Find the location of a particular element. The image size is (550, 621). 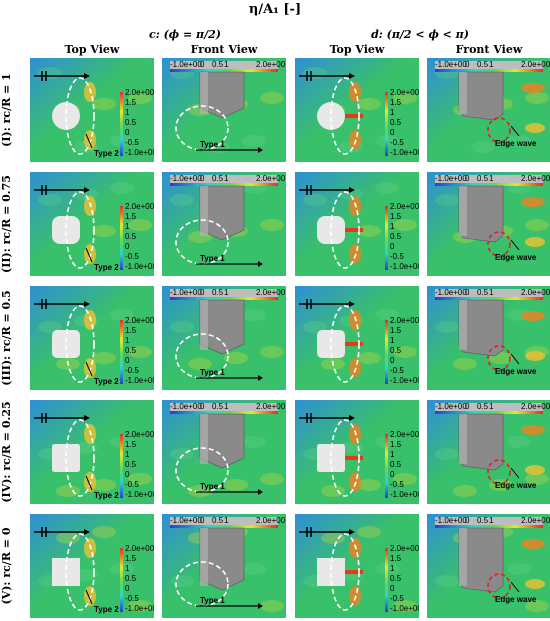

cylinder-cross-section is located at coordinates (66, 230).